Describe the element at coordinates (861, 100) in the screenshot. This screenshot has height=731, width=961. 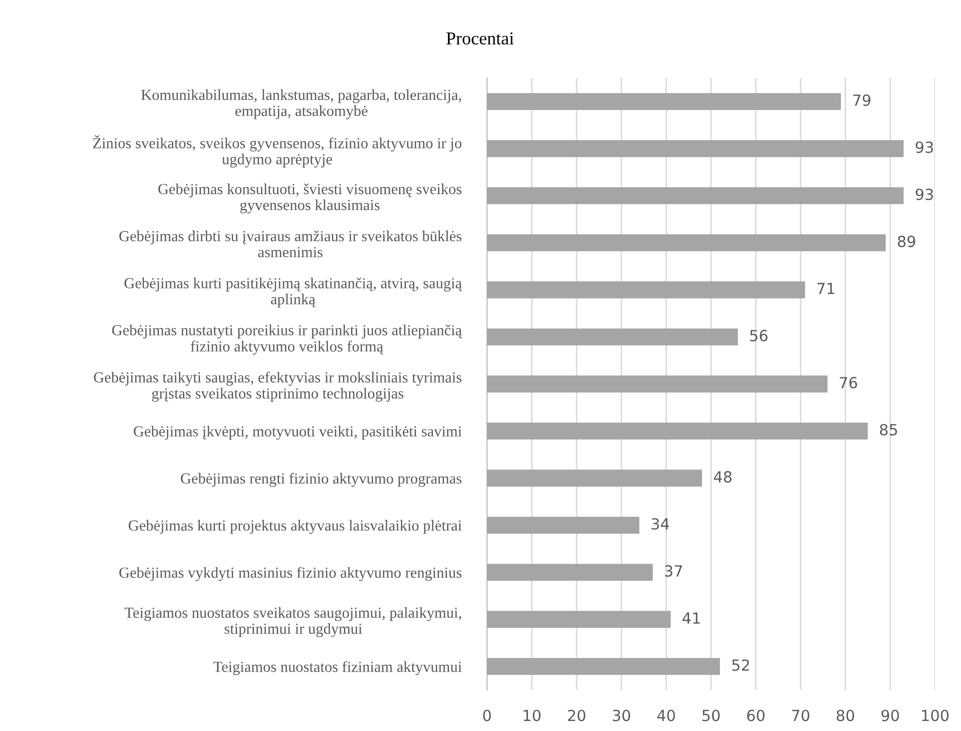
I see `data-label: 79` at that location.